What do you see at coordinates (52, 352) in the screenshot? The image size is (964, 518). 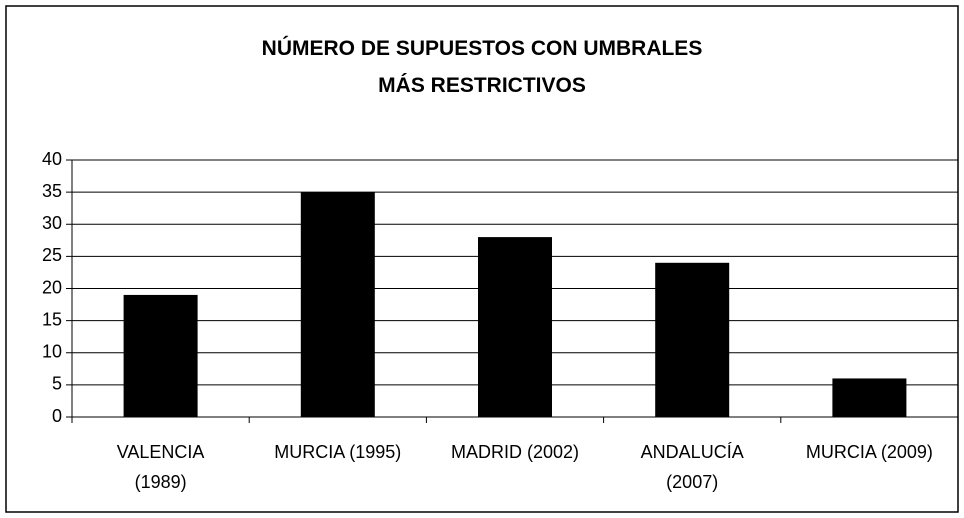 I see `y-tick-label: 10` at bounding box center [52, 352].